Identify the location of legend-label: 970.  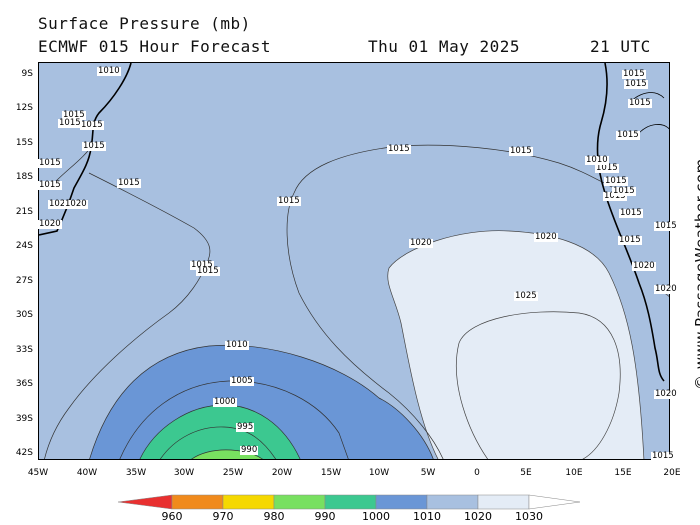
(223, 516).